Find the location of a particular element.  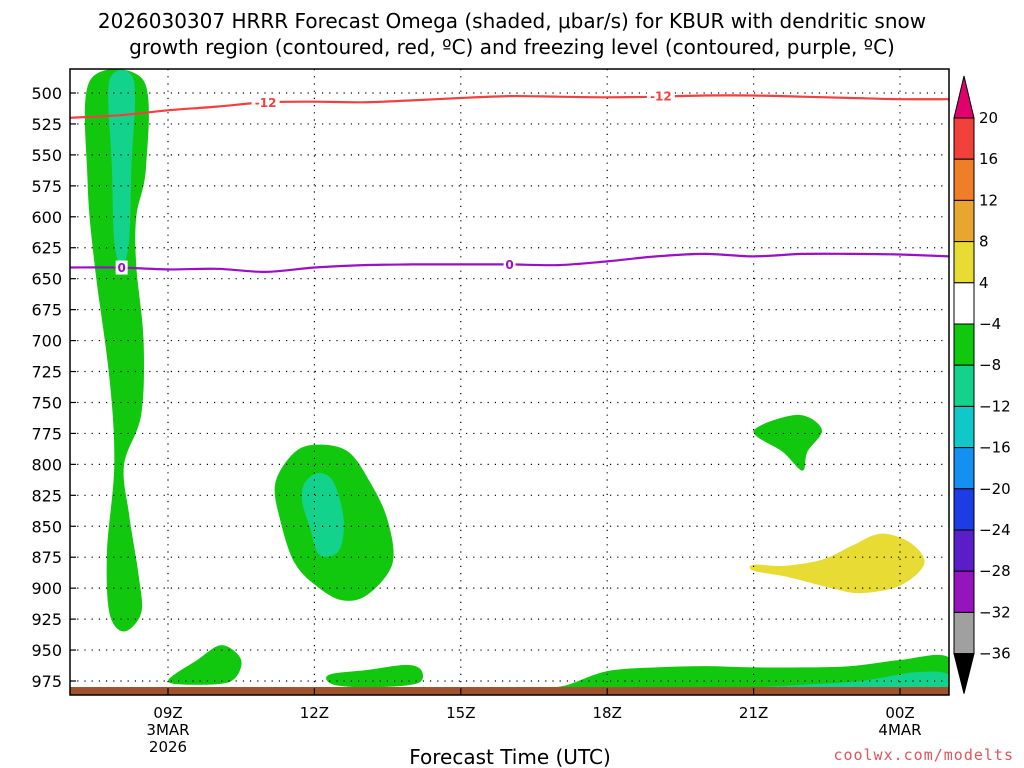

colorbar-label-10: −24 is located at coordinates (995, 530).